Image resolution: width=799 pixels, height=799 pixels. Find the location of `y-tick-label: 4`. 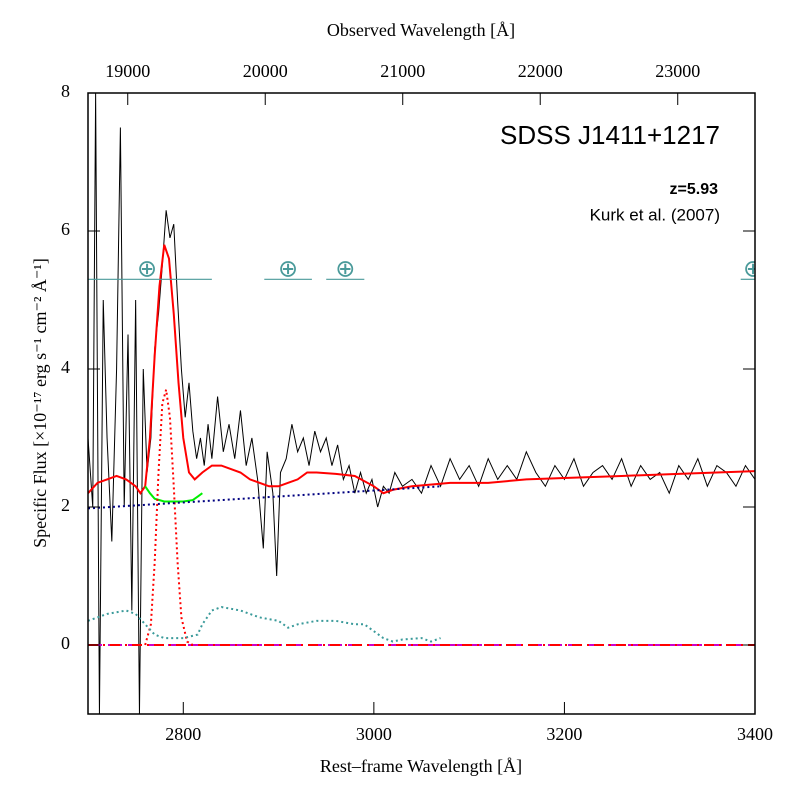

y-tick-label: 4 is located at coordinates (65, 367).